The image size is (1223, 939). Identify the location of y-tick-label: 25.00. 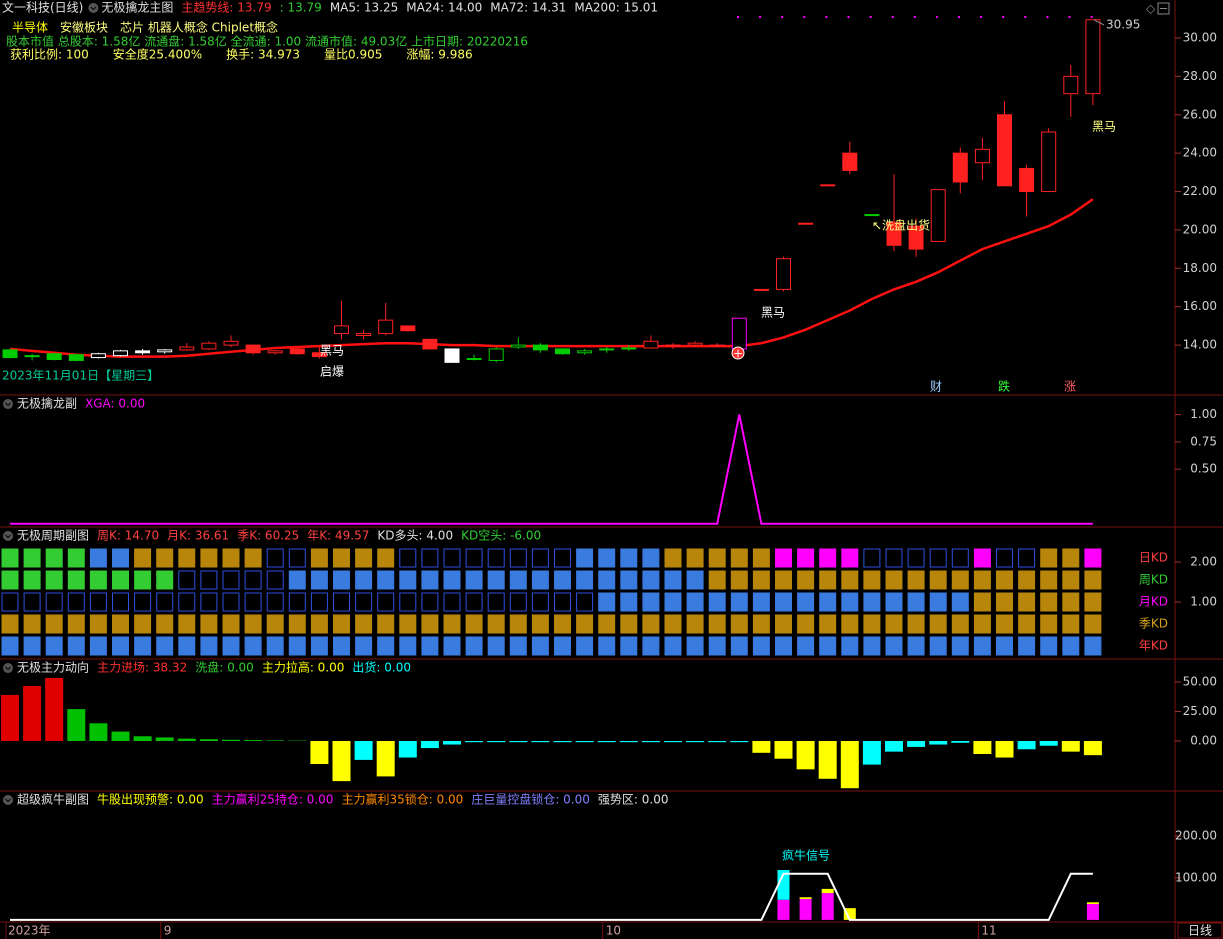
(1200, 711).